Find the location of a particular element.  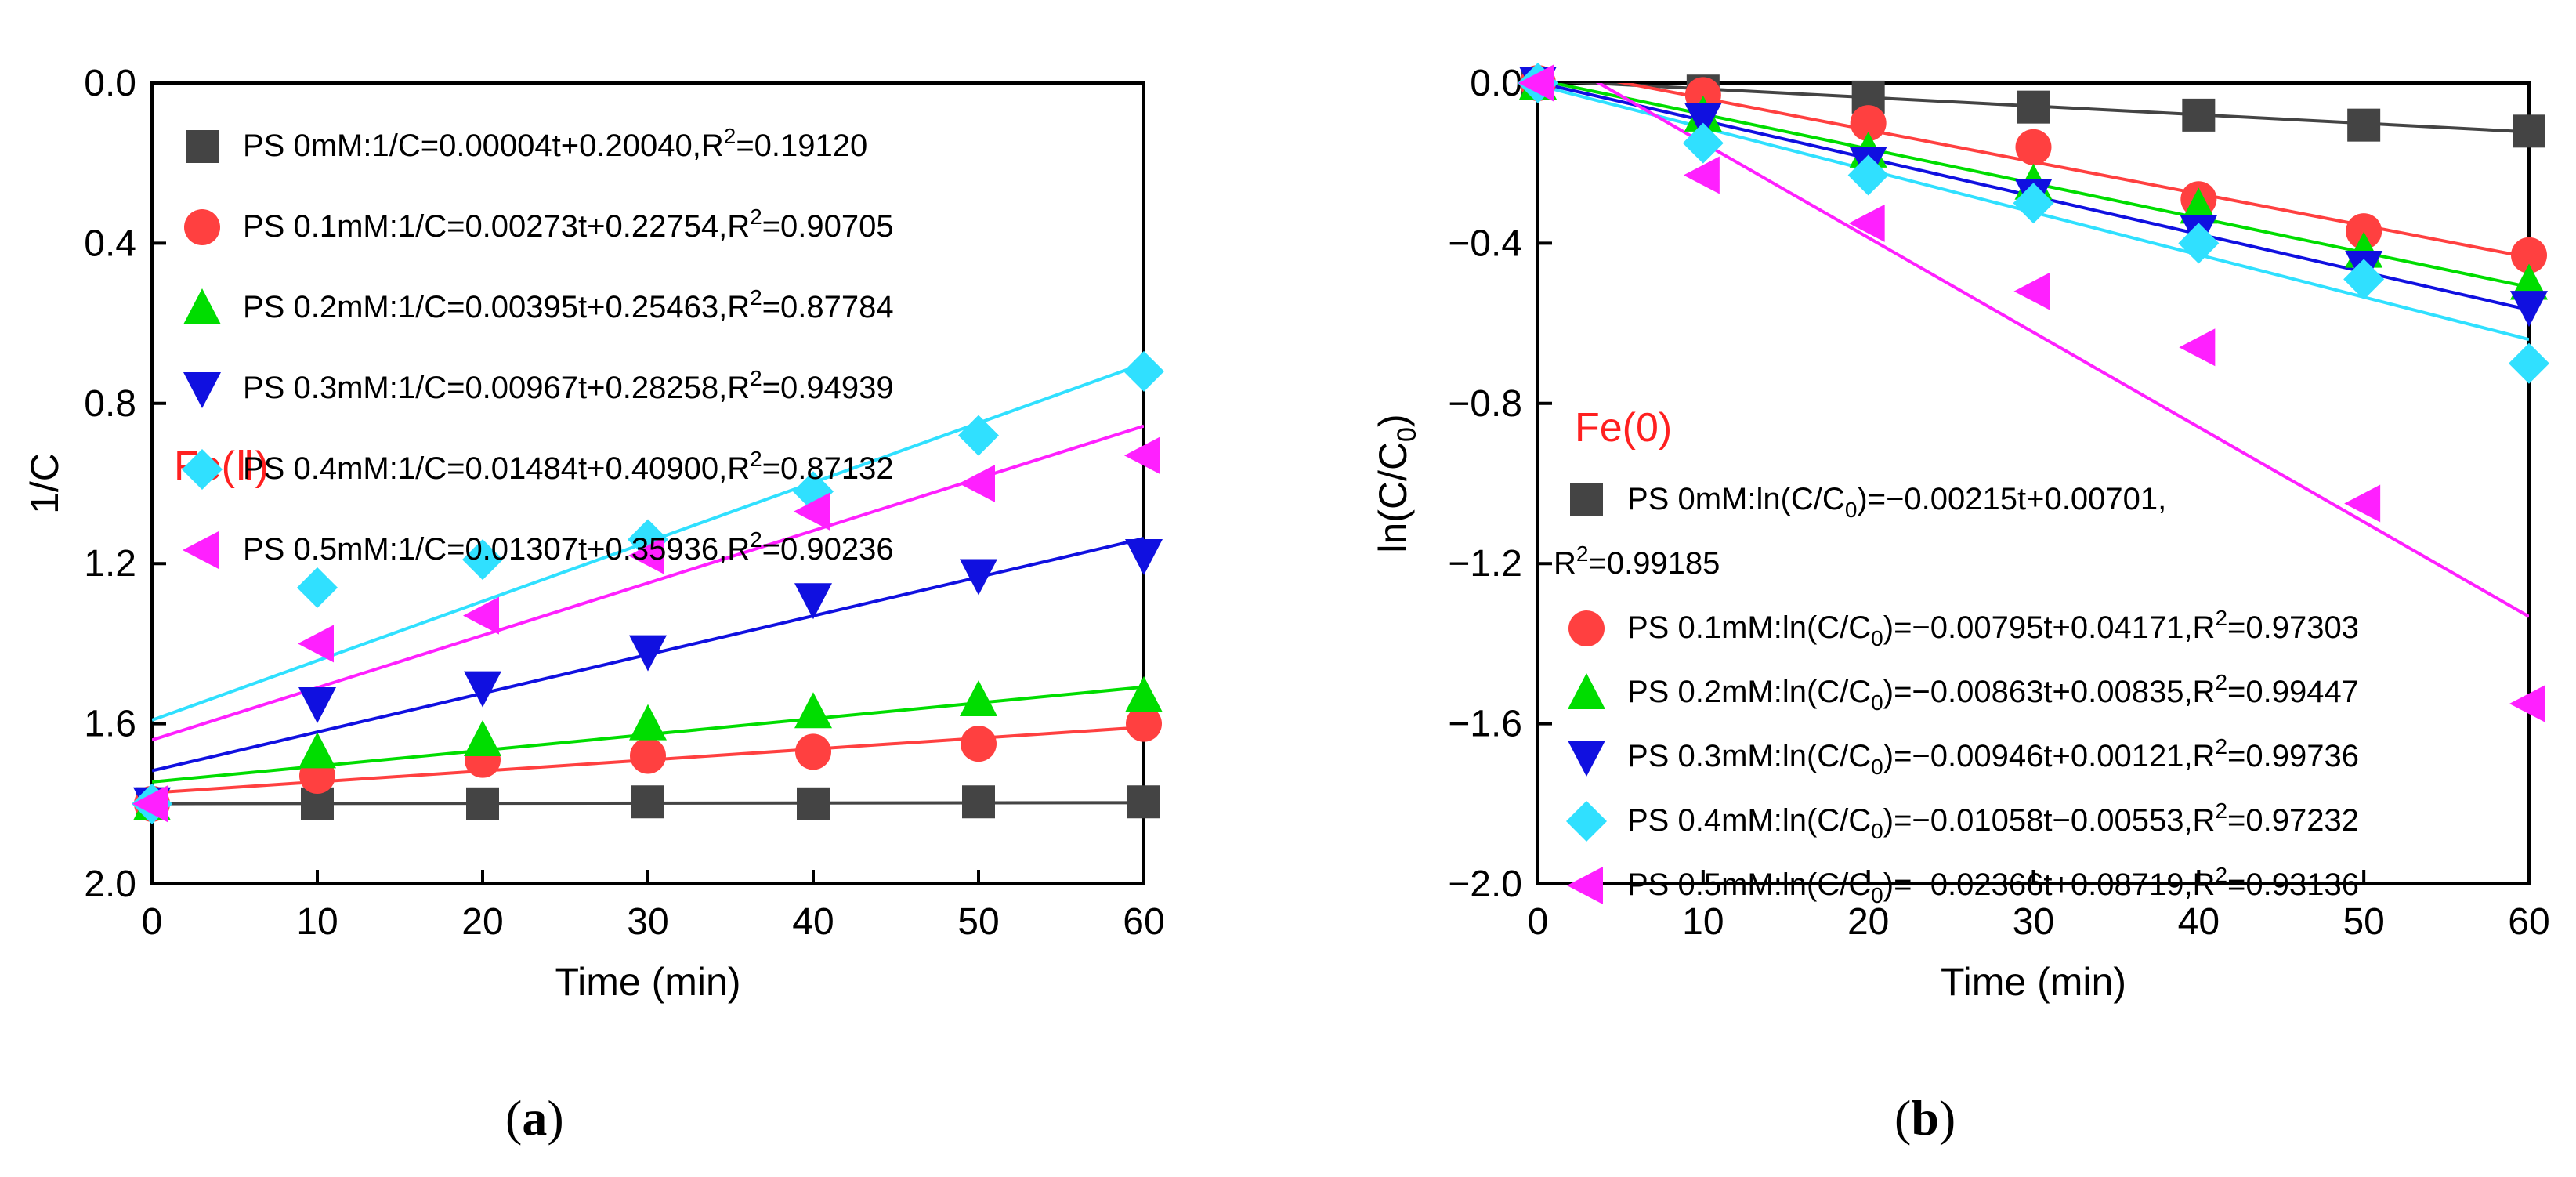

y-tick-label: 0.0 is located at coordinates (110, 83).